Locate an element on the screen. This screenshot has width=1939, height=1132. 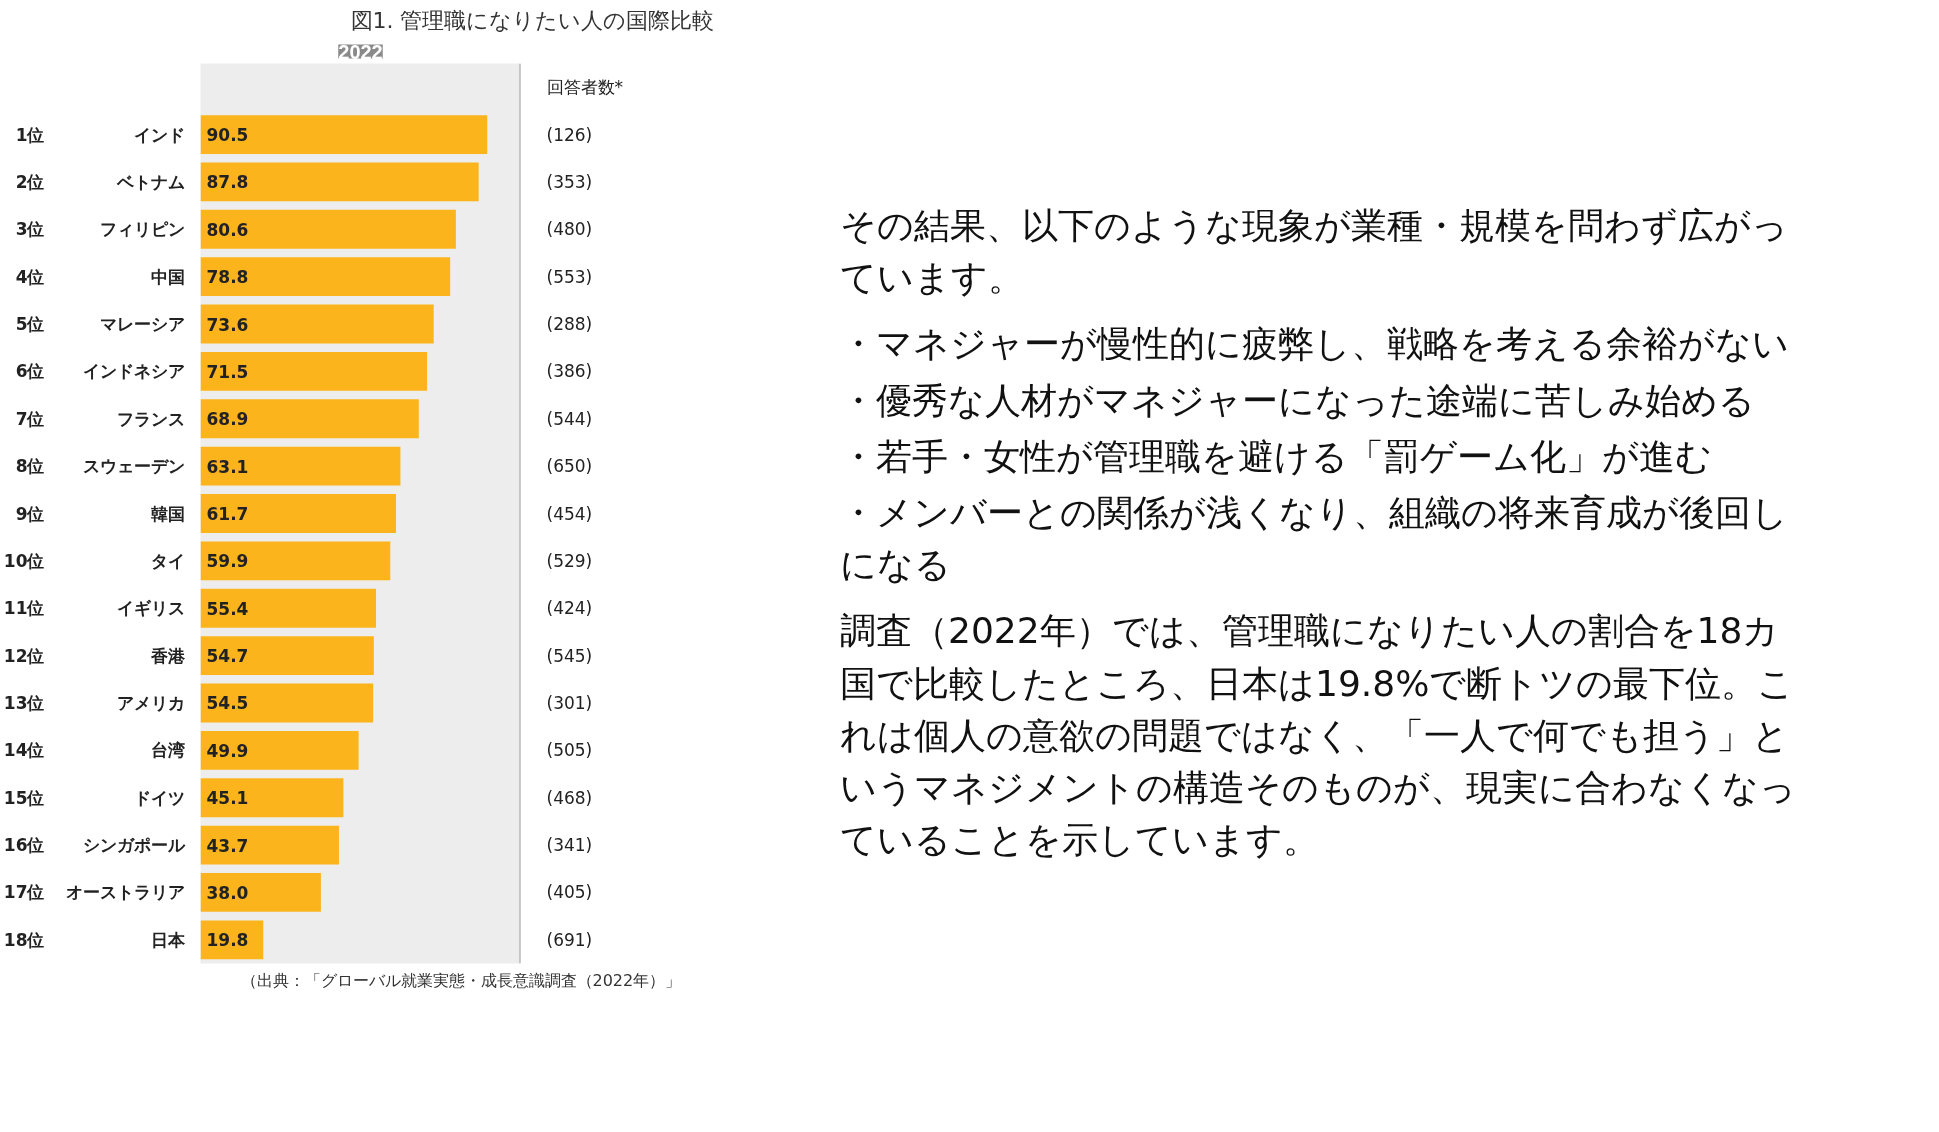
y-tick-label: フランス is located at coordinates (150, 418).